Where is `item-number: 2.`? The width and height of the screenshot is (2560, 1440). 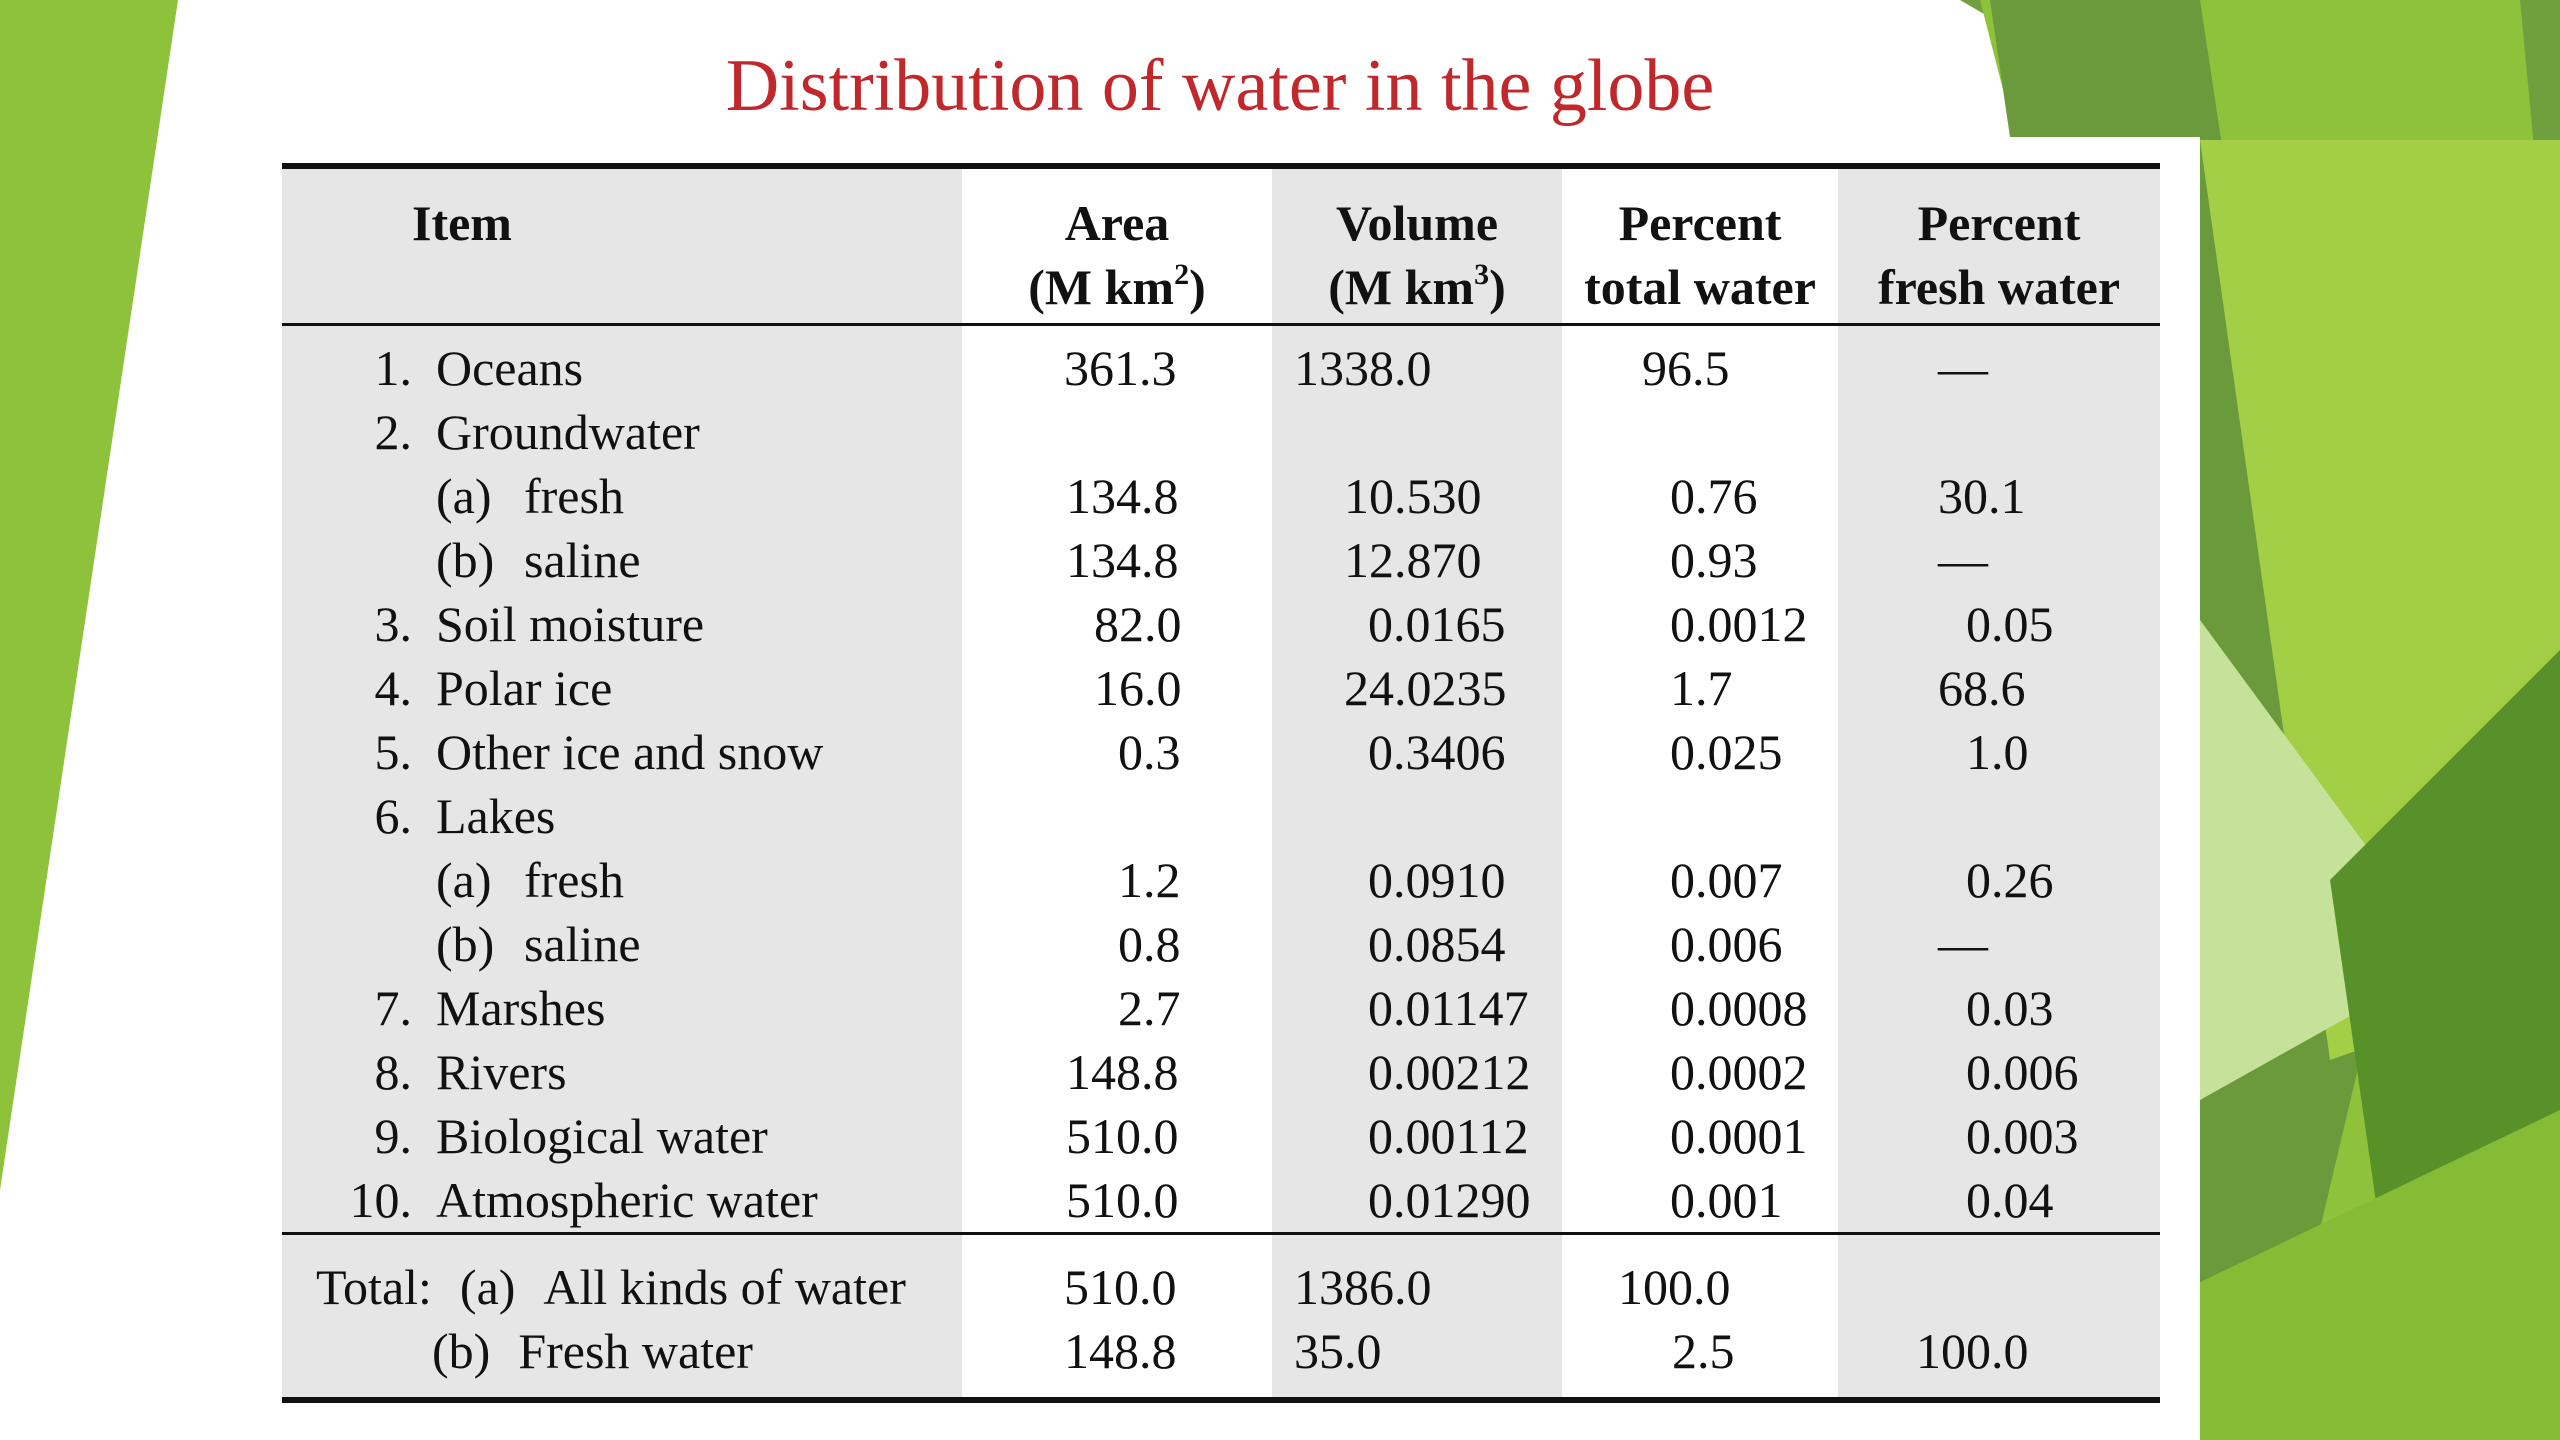 item-number: 2. is located at coordinates (393, 431).